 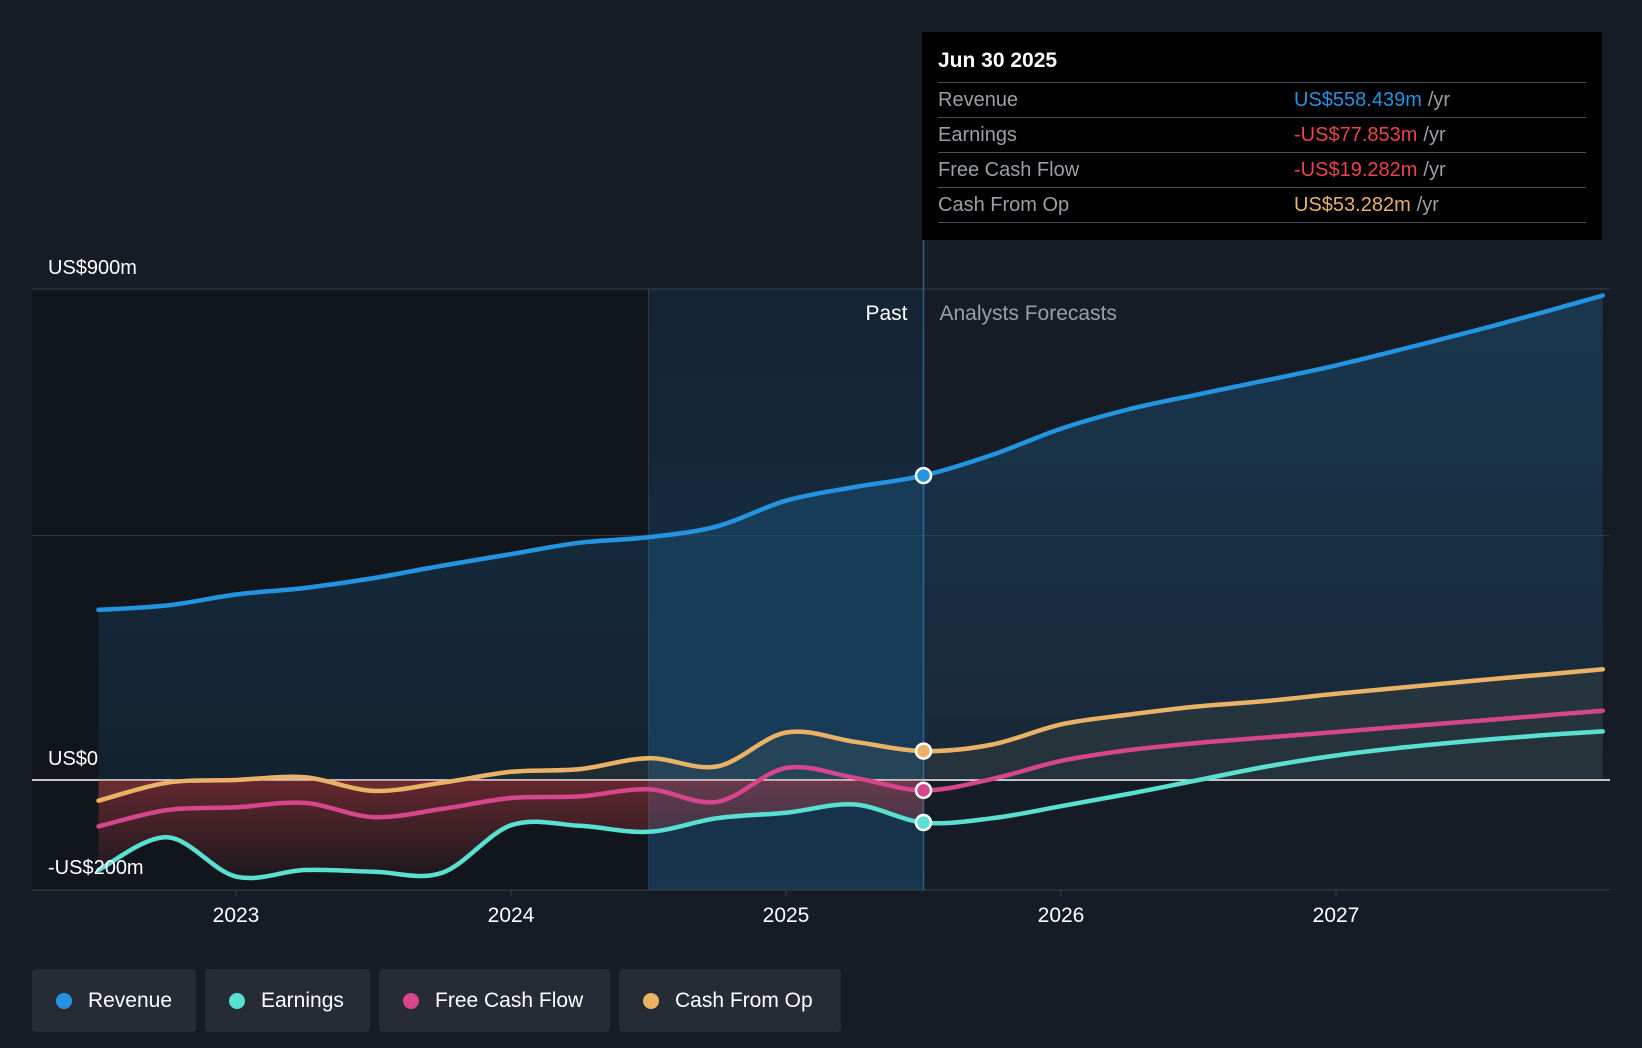 What do you see at coordinates (236, 915) in the screenshot?
I see `x-tick-label: 2023` at bounding box center [236, 915].